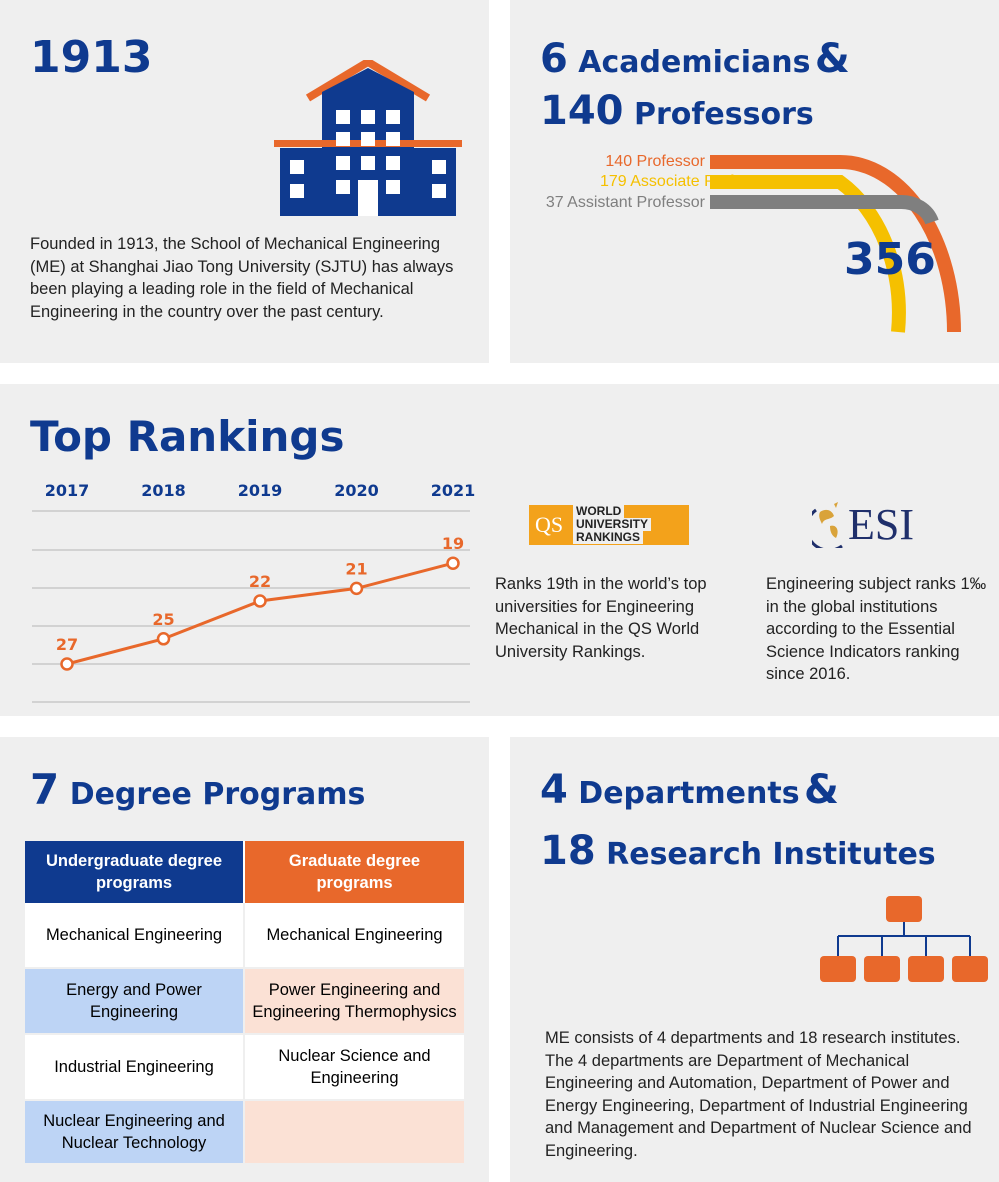 The width and height of the screenshot is (999, 1182). Describe the element at coordinates (354, 872) in the screenshot. I see `grad-header: Graduate degree programs` at that location.